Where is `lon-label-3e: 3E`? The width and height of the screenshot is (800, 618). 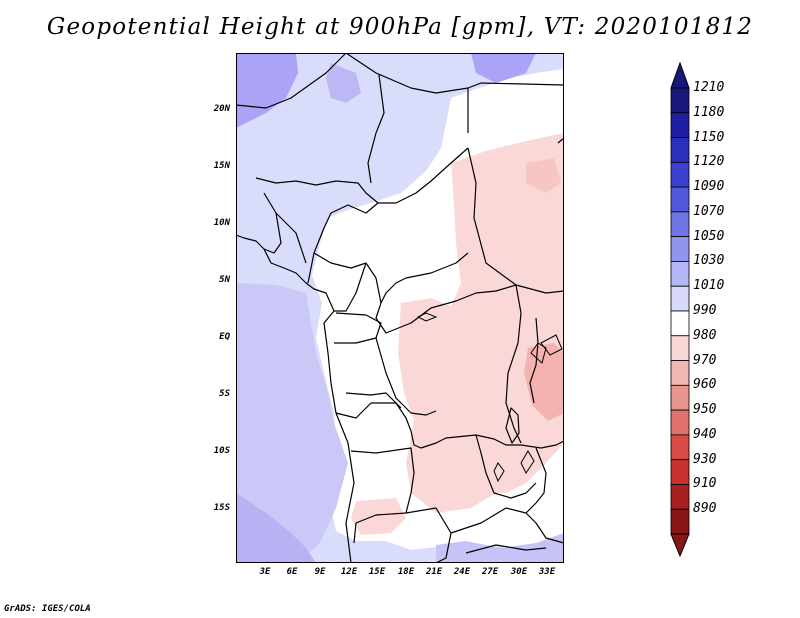 lon-label-3e: 3E is located at coordinates (265, 572).